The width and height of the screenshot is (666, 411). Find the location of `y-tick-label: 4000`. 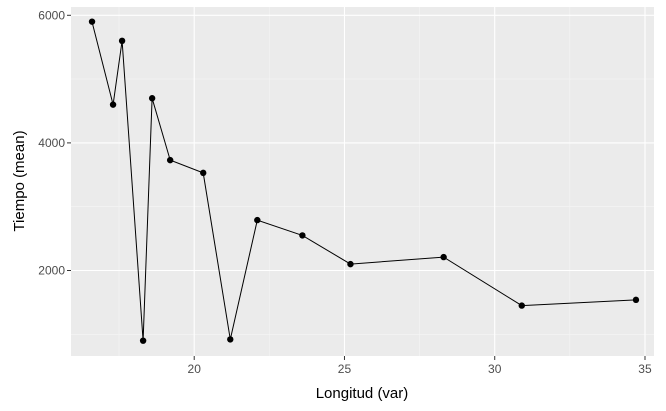

y-tick-label: 4000 is located at coordinates (51, 143).